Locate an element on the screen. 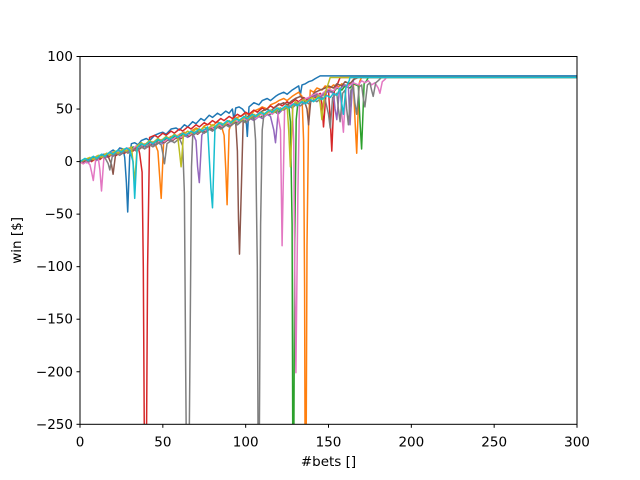  x-tick-label: 50 is located at coordinates (162, 443).